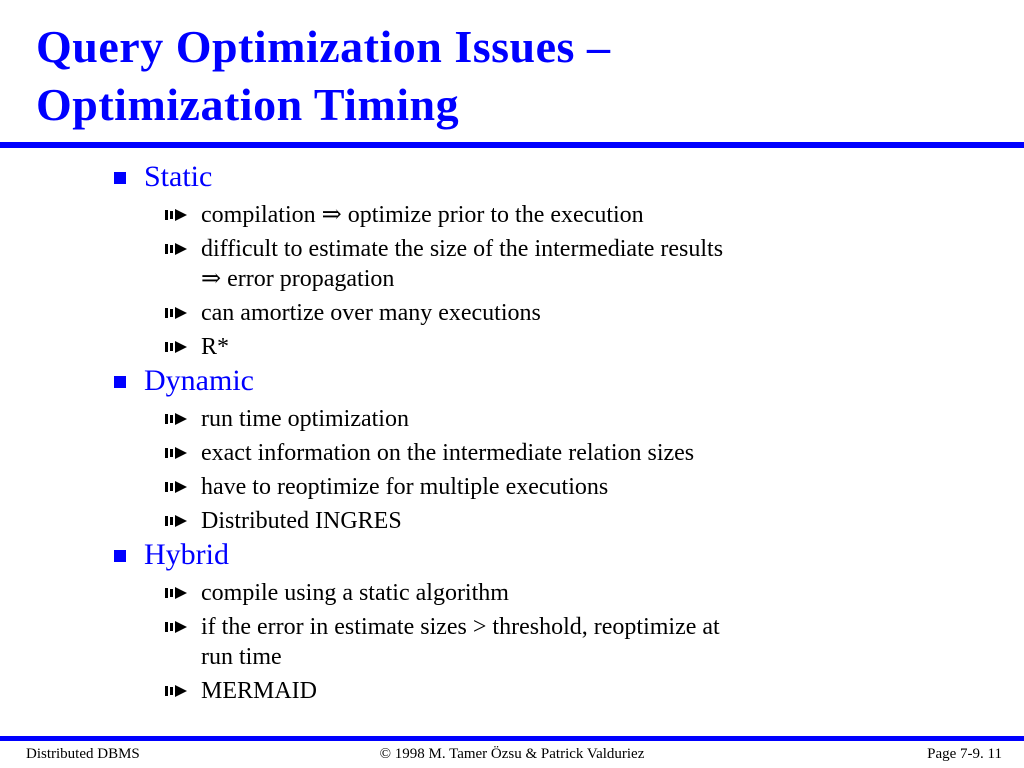  I want to click on list-item: compile using a static algorithm, so click(550, 593).